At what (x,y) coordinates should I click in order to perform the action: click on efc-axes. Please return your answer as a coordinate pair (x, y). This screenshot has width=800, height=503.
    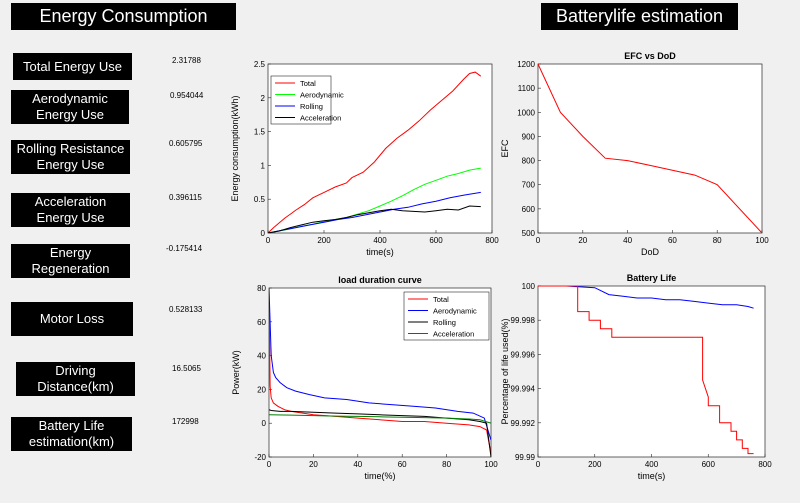
    Looking at the image, I should click on (650, 148).